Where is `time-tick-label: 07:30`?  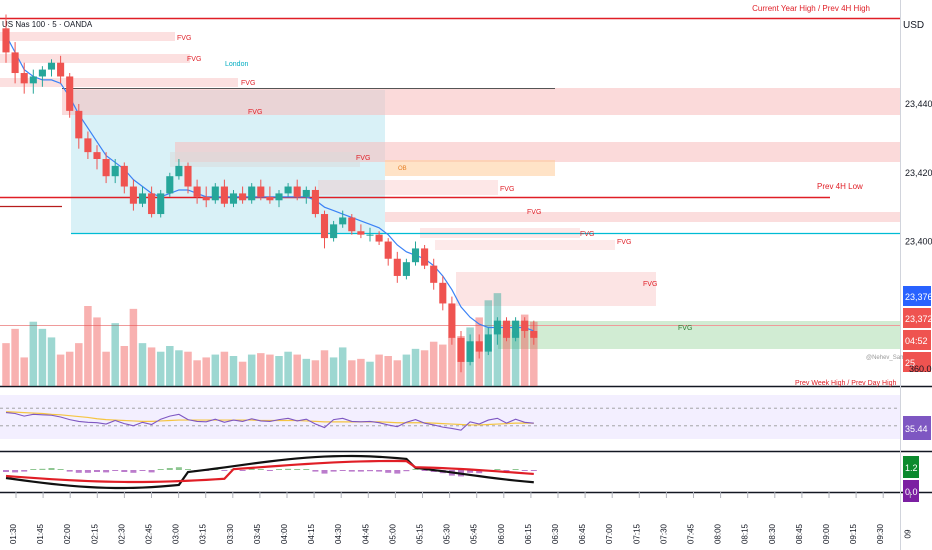
time-tick-label: 07:30 is located at coordinates (663, 533).